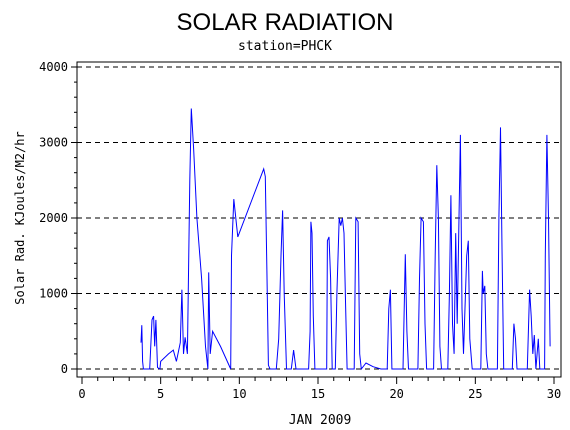 The image size is (570, 430). What do you see at coordinates (53, 294) in the screenshot?
I see `y-tick-label: 1000` at bounding box center [53, 294].